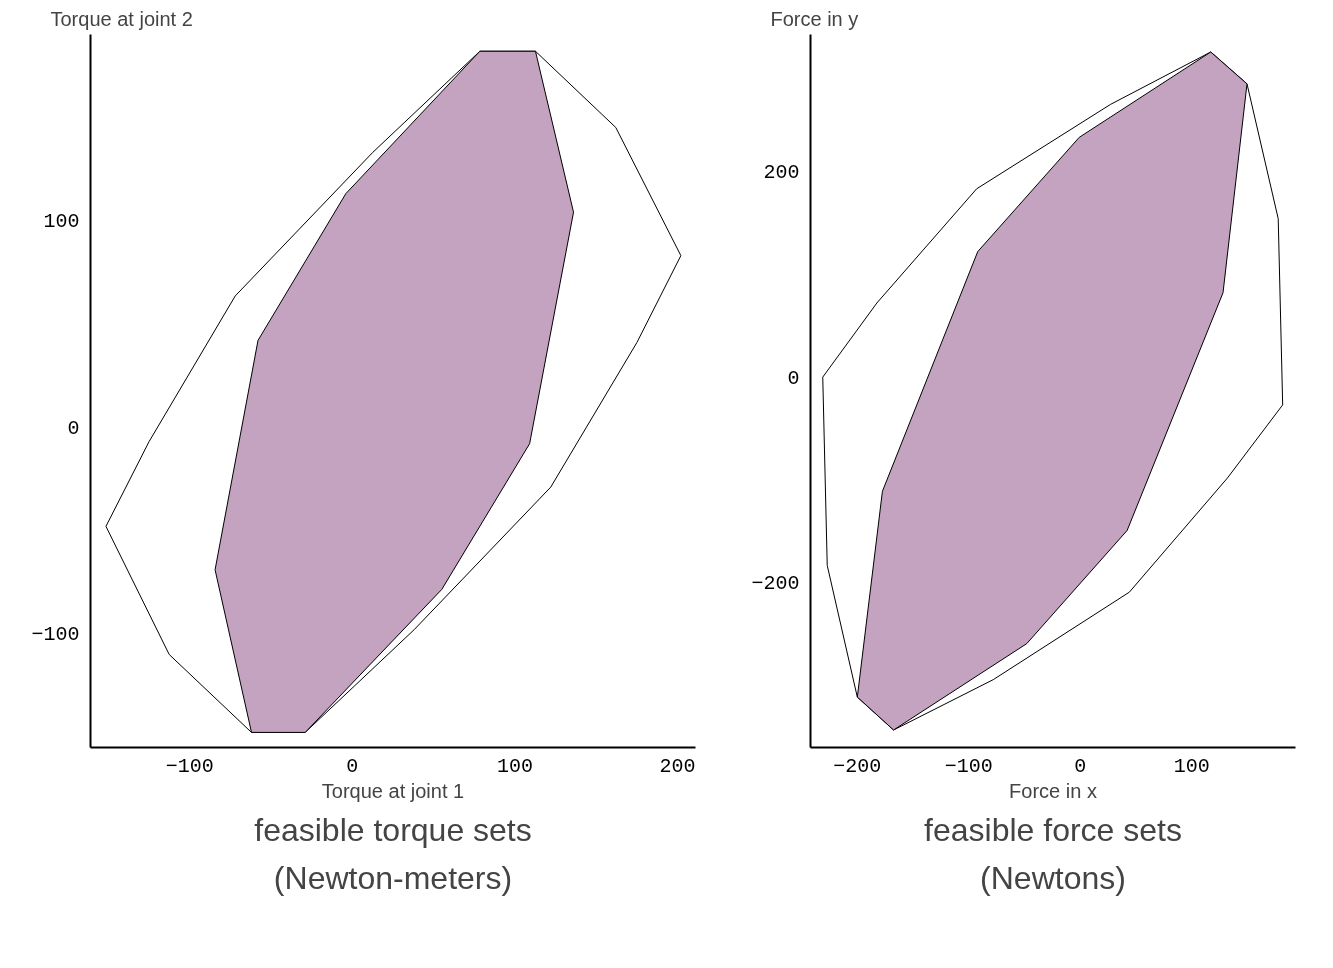 This screenshot has width=1333, height=968. Describe the element at coordinates (814, 18) in the screenshot. I see `y-axis-title: Force in y` at that location.